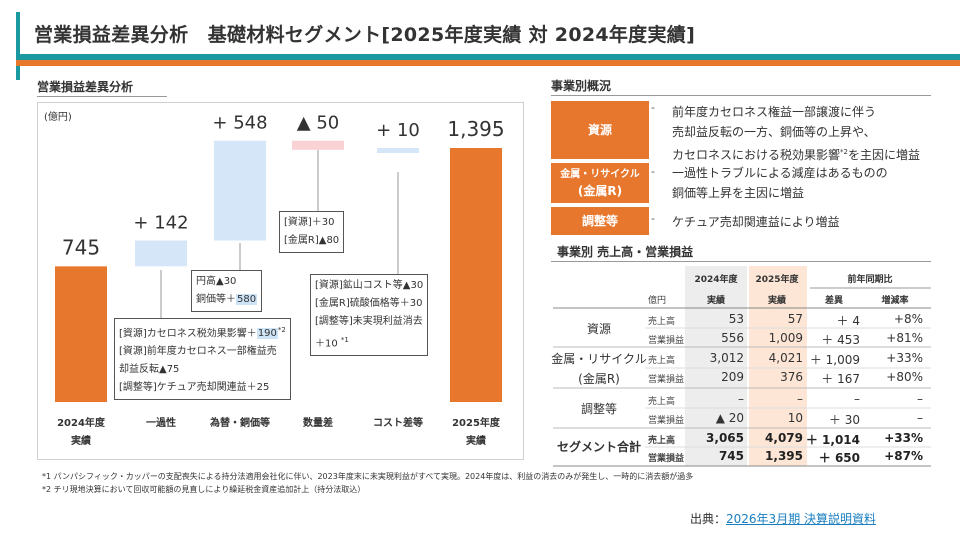 The height and width of the screenshot is (540, 960). I want to click on row-metric-1-sales: 売上高, so click(662, 361).